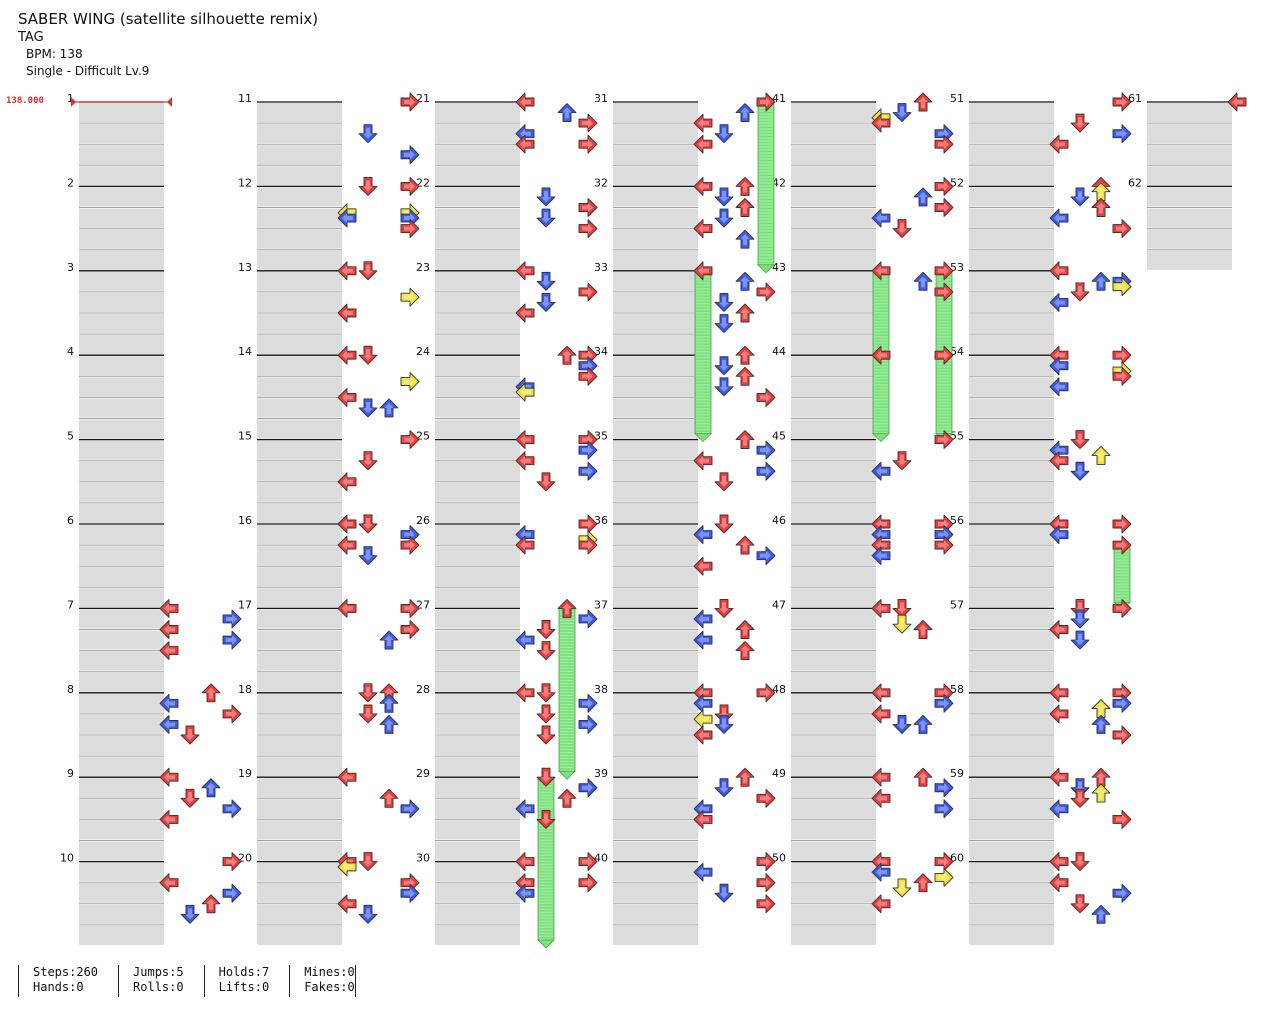 This screenshot has width=1280, height=1014. I want to click on measure-number: 10, so click(67, 858).